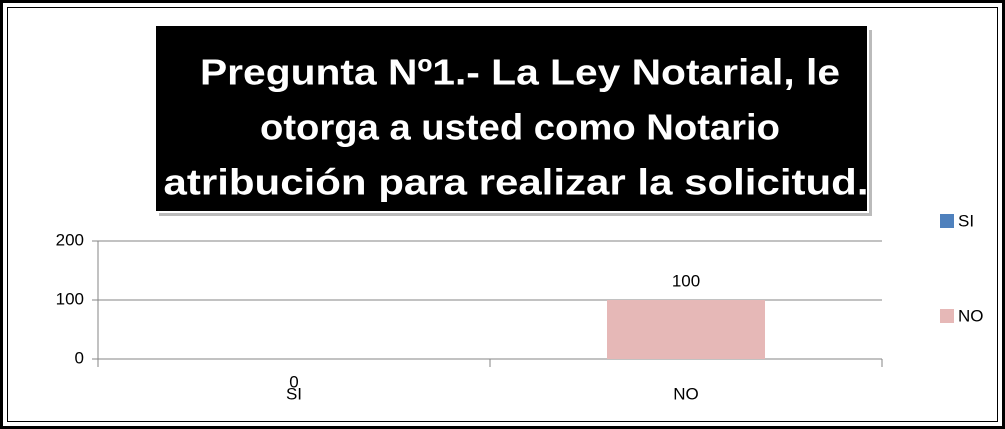 This screenshot has width=1005, height=429. I want to click on chart-title: otorga a usted como Notario, so click(520, 127).